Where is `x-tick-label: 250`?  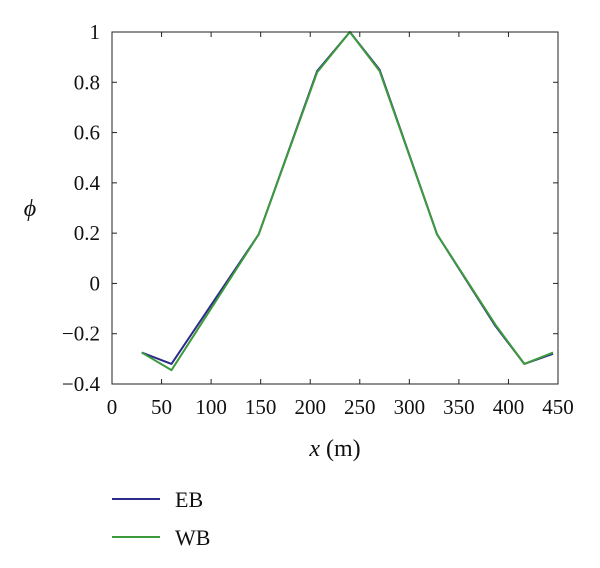
x-tick-label: 250 is located at coordinates (360, 407).